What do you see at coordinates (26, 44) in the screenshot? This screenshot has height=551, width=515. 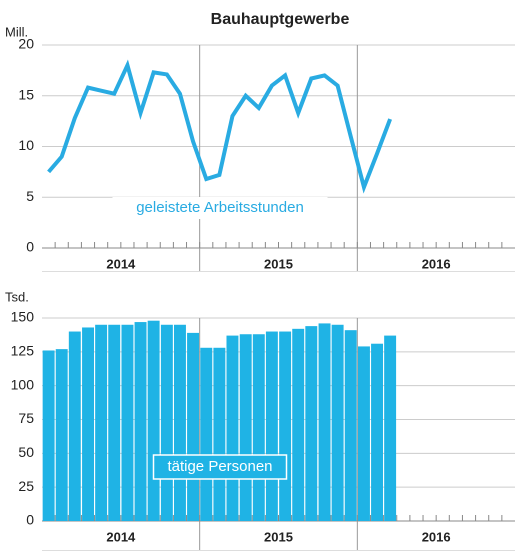 I see `y-tick-label: 20` at bounding box center [26, 44].